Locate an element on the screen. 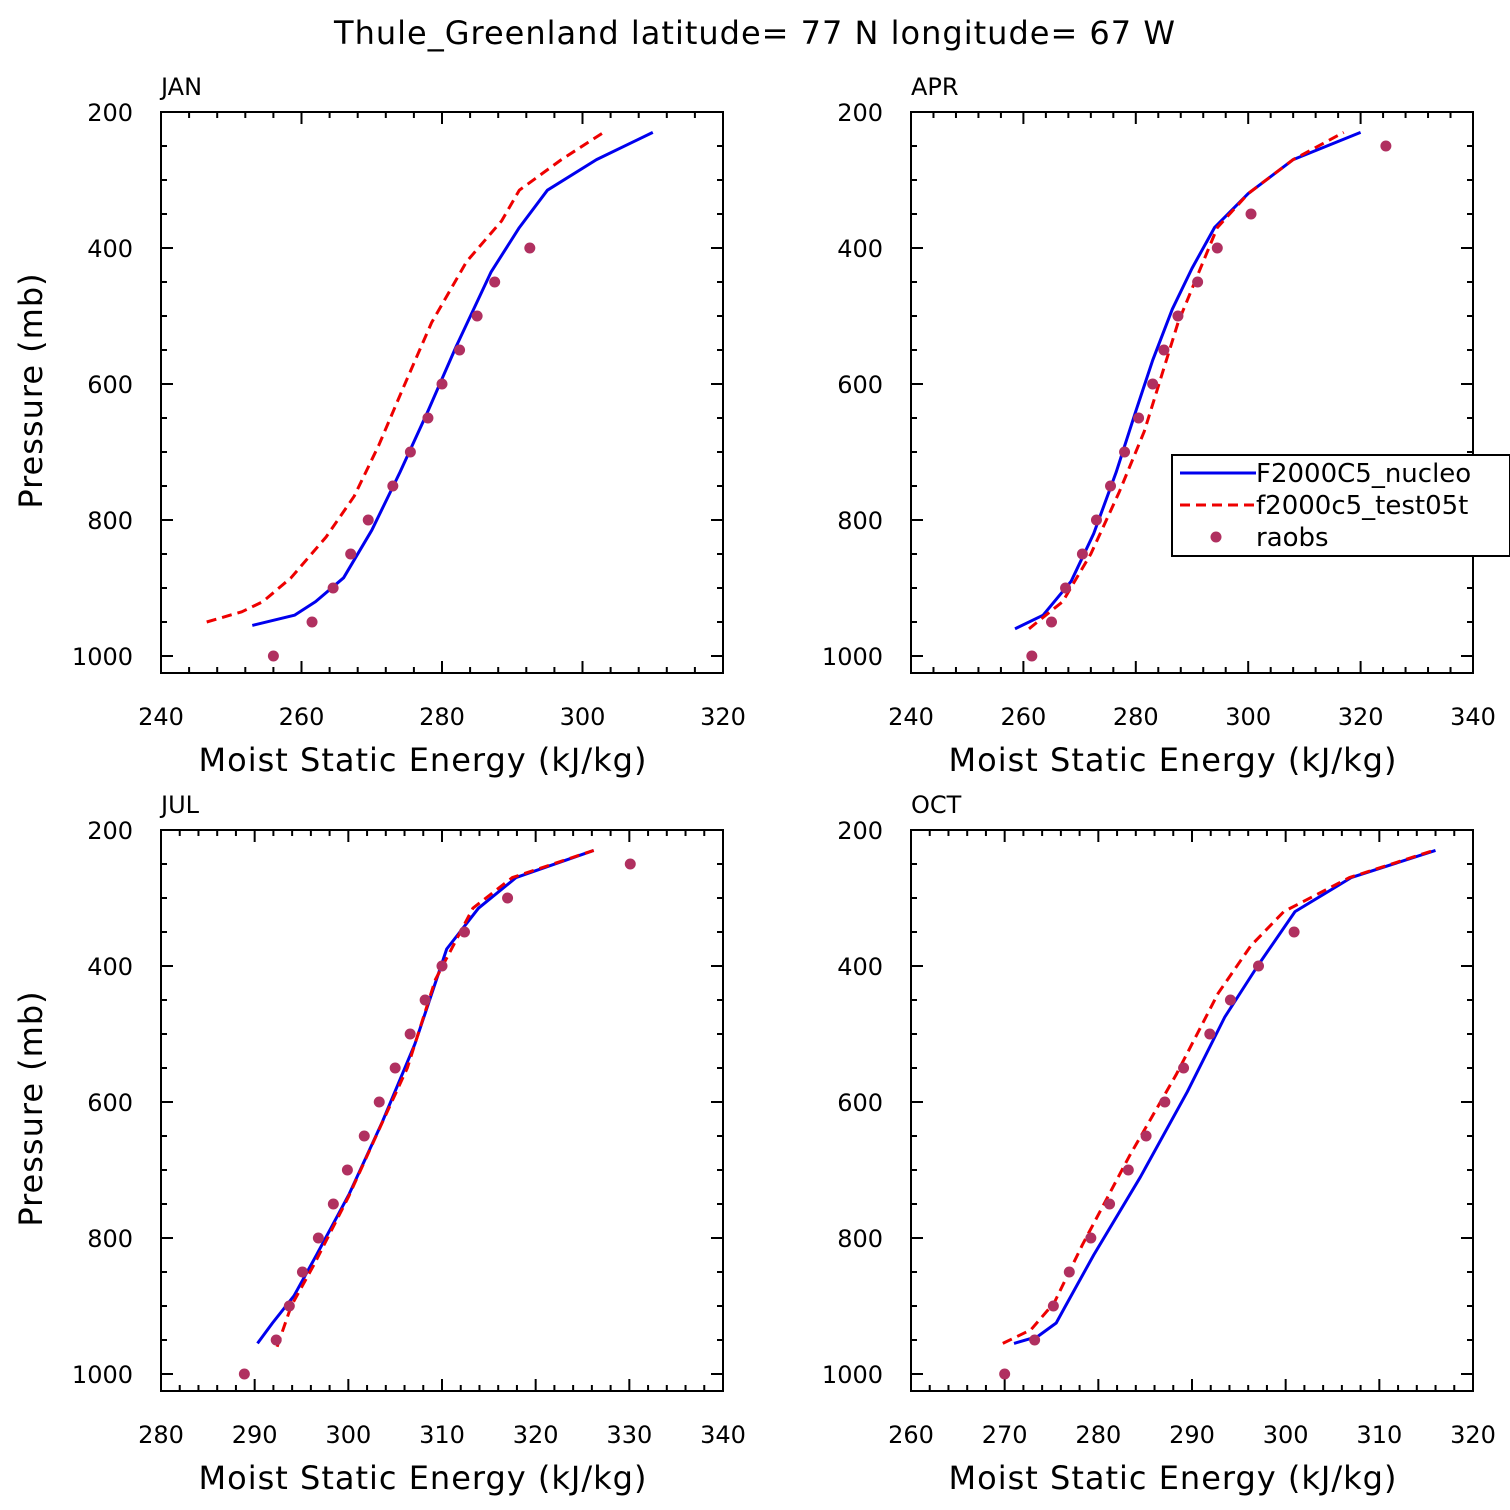 The height and width of the screenshot is (1510, 1510). y-axis-label: Pressure (mb) is located at coordinates (31, 390).